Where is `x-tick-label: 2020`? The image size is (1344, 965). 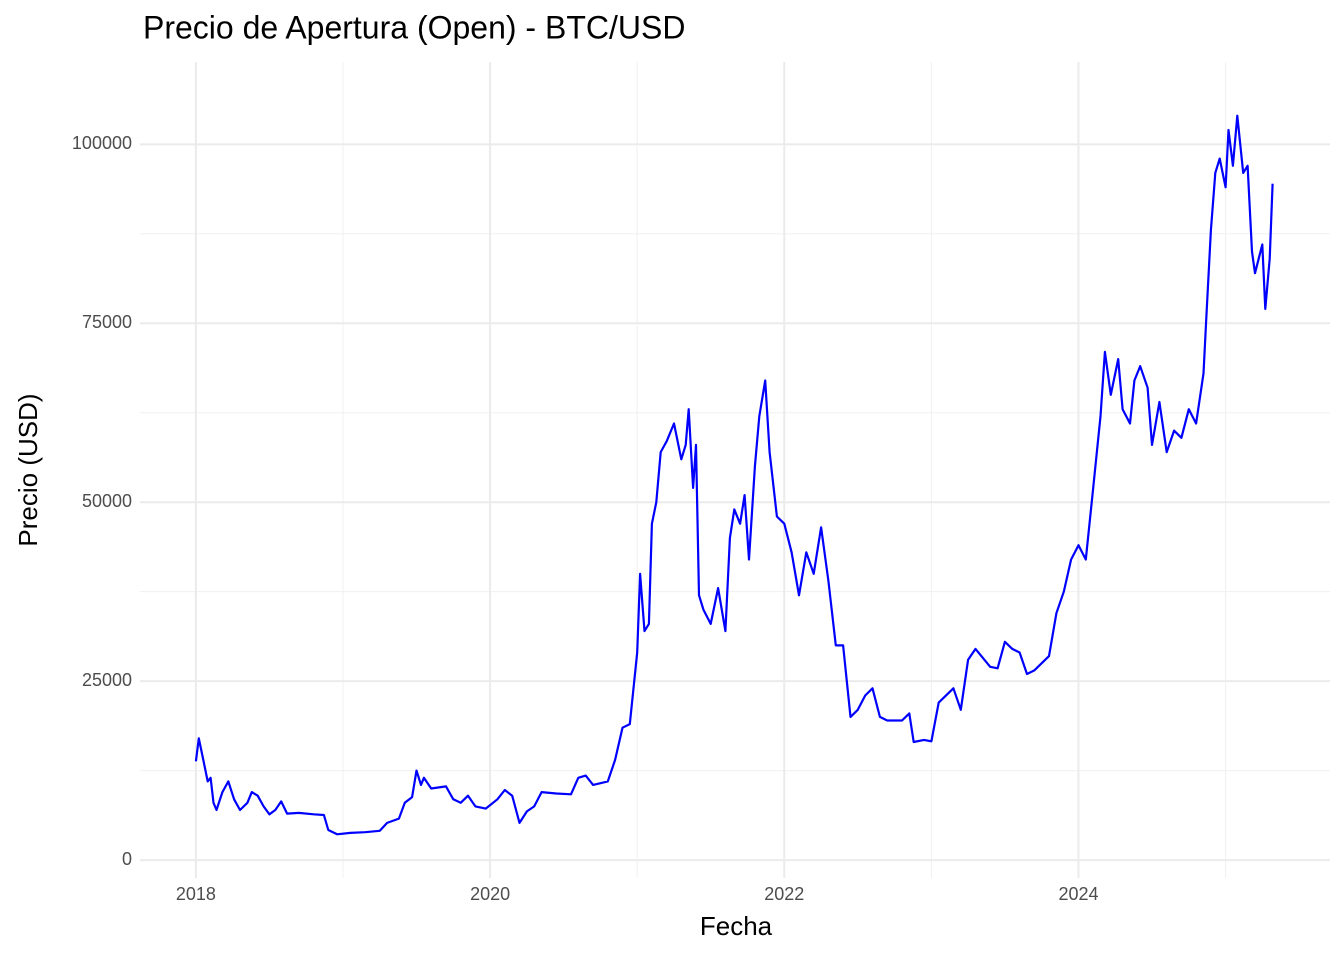
x-tick-label: 2020 is located at coordinates (490, 894).